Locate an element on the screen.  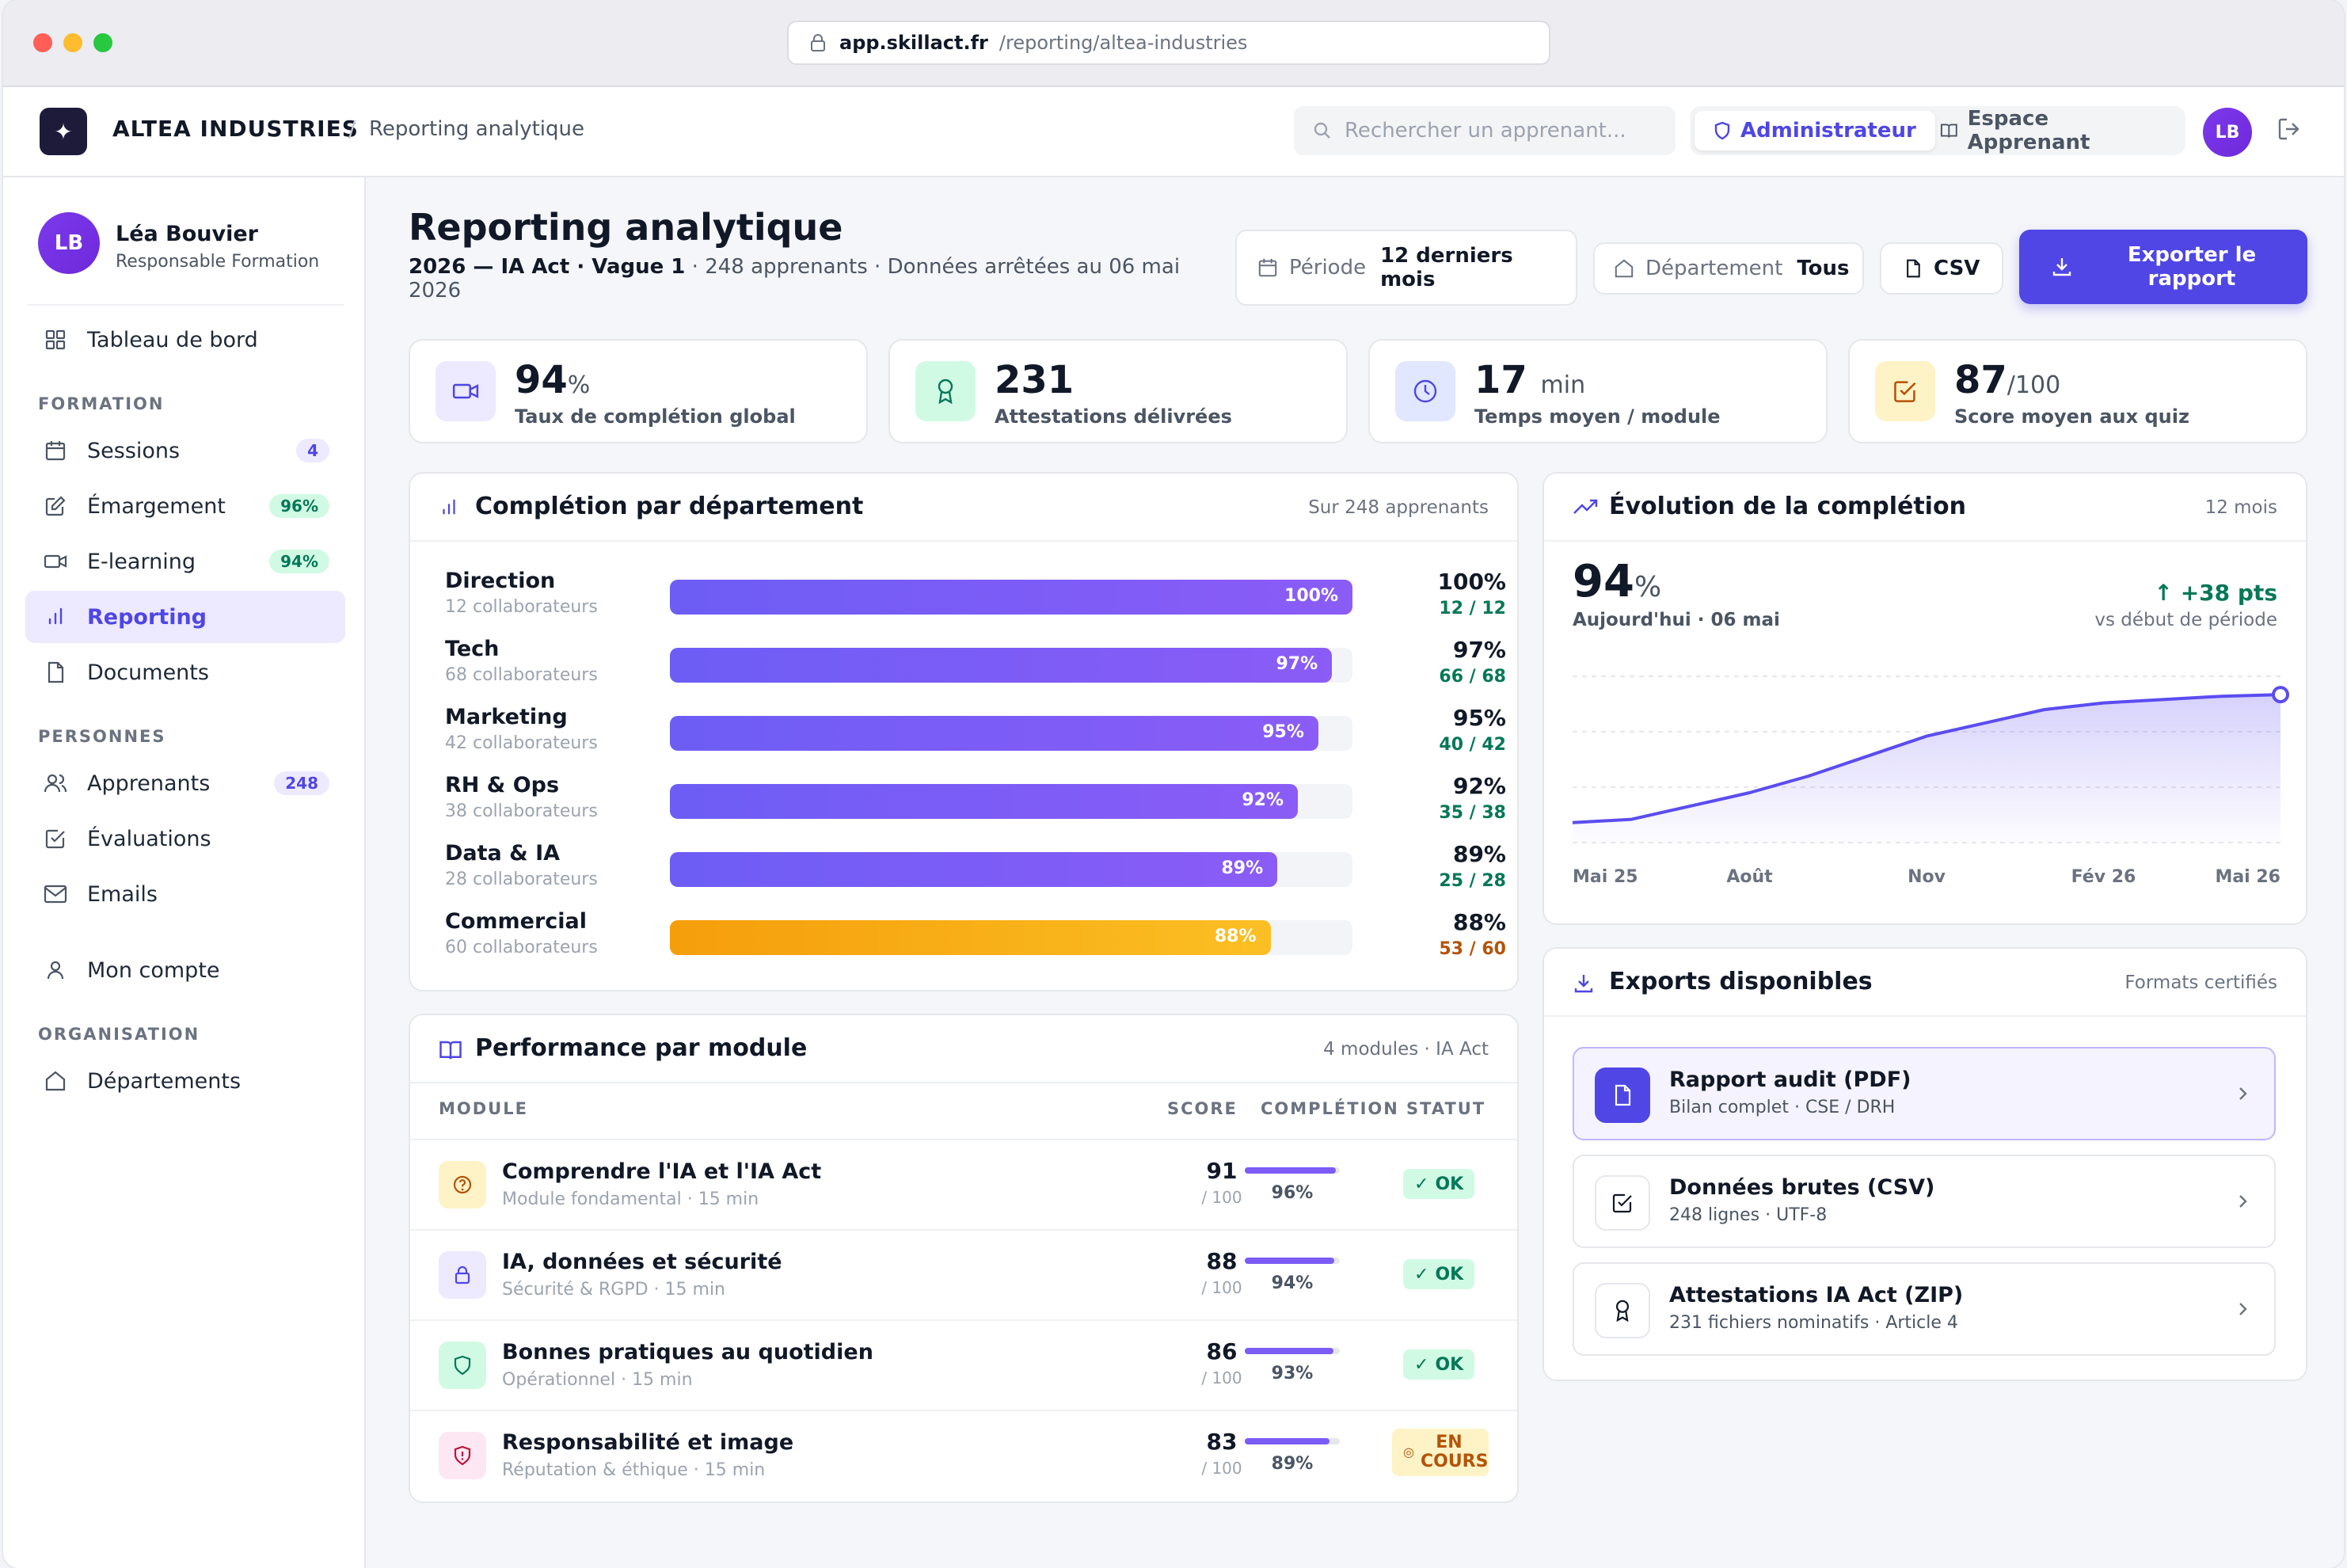
sidebar-item-documents: Documents is located at coordinates (185, 672).